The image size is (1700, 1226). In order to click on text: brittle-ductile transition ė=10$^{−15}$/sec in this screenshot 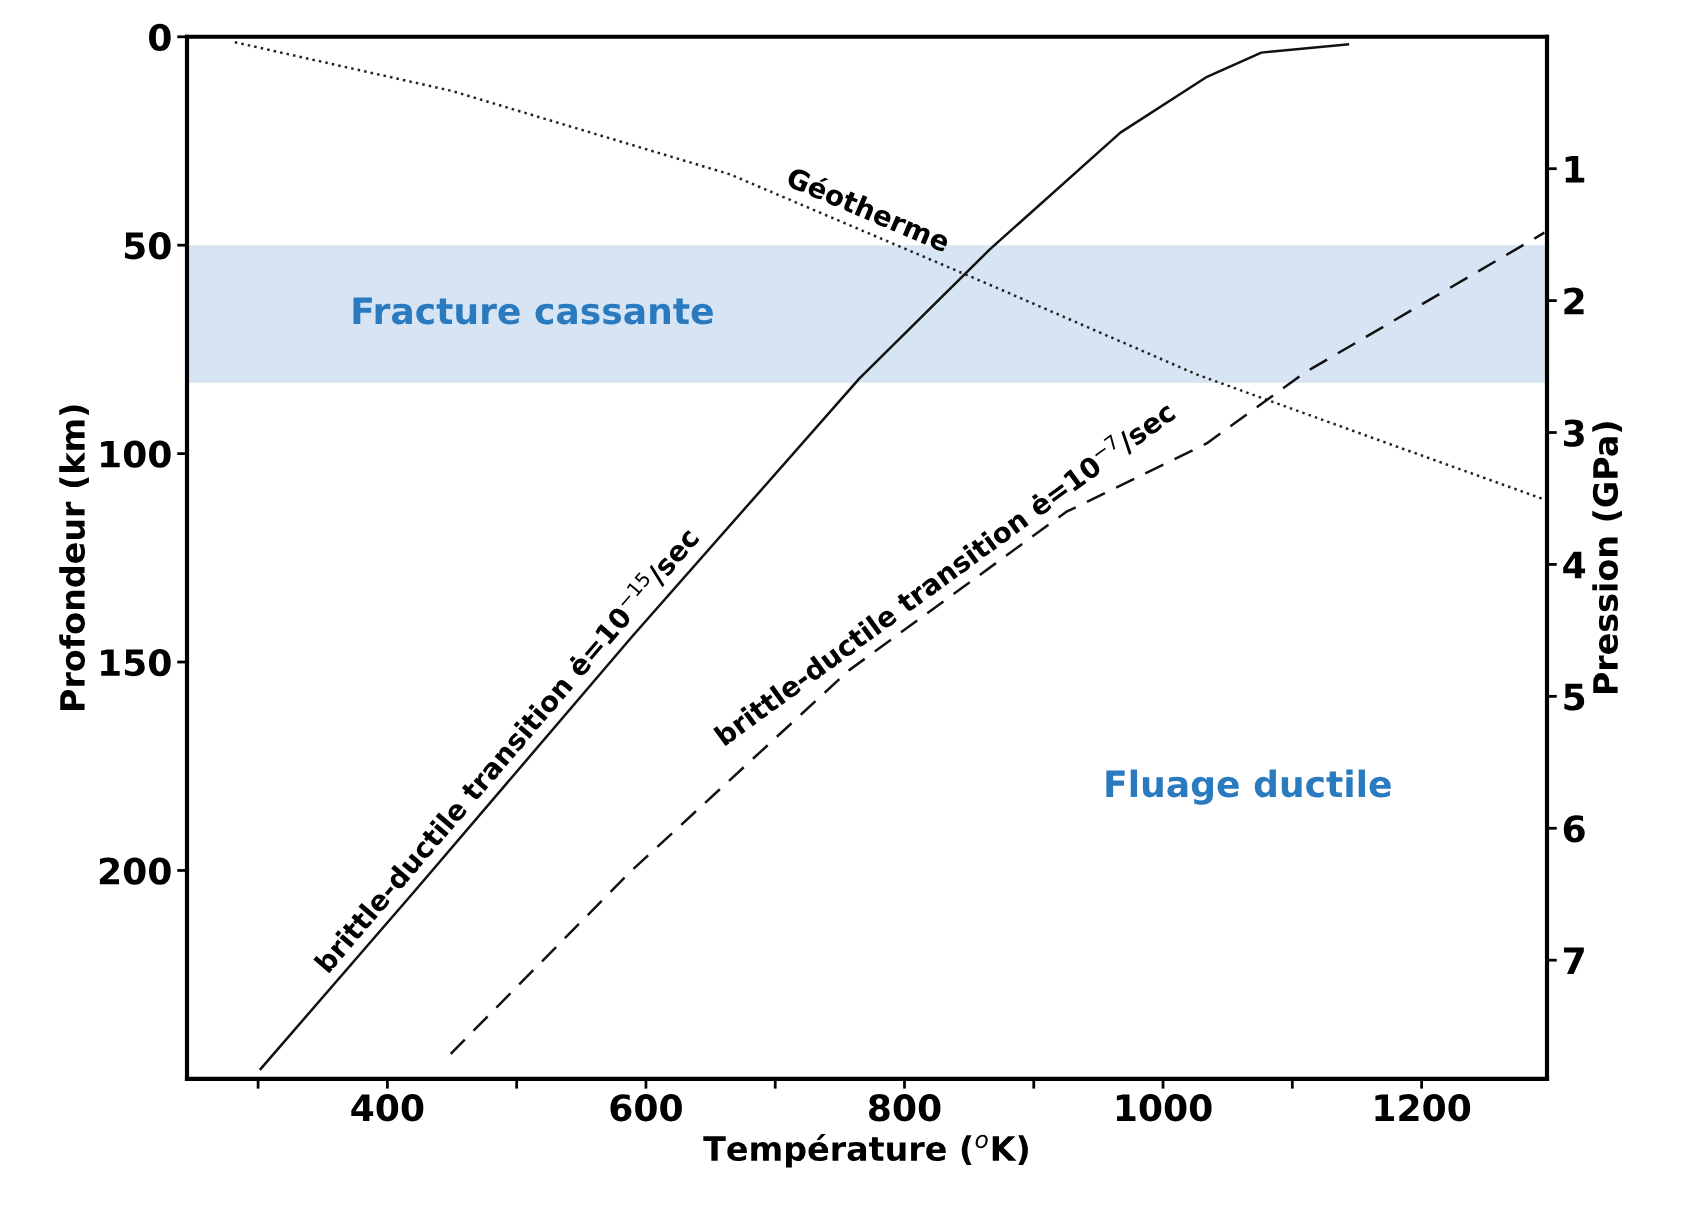, I will do `click(506, 749)`.